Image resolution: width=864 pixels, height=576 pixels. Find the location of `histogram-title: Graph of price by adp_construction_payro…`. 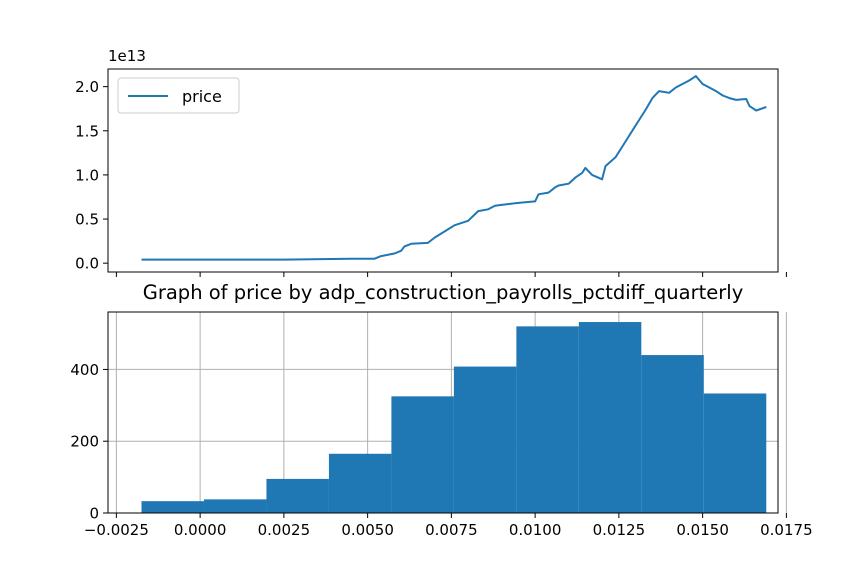

histogram-title: Graph of price by adp_construction_payro… is located at coordinates (443, 292).